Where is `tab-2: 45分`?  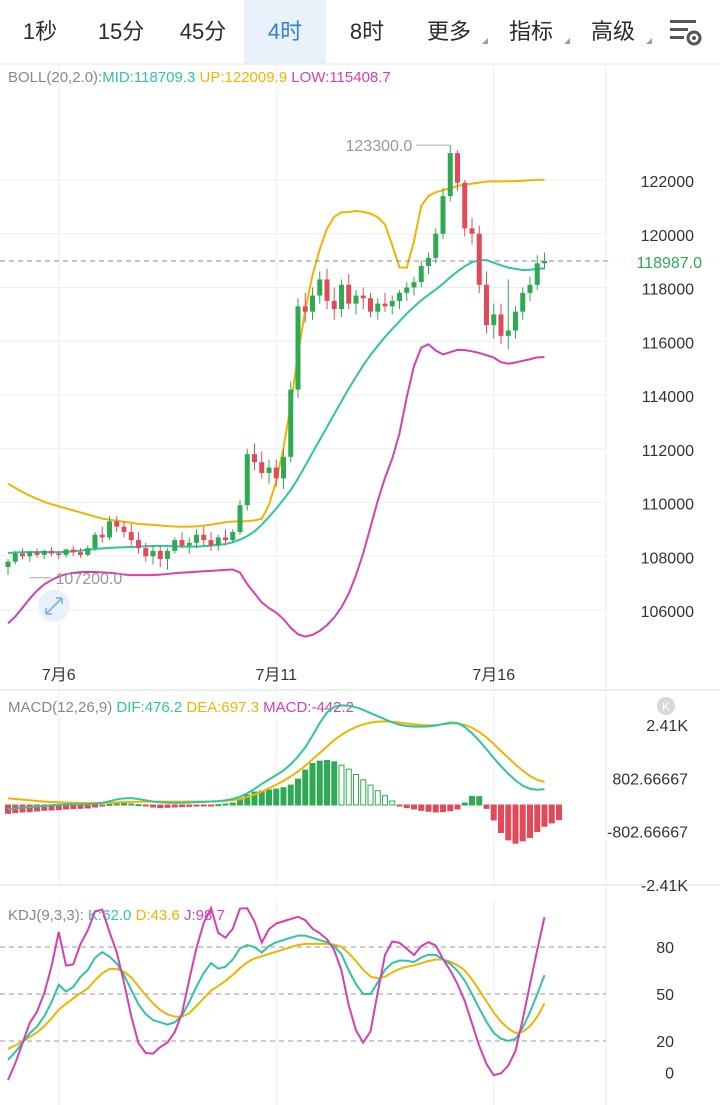 tab-2: 45分 is located at coordinates (203, 32).